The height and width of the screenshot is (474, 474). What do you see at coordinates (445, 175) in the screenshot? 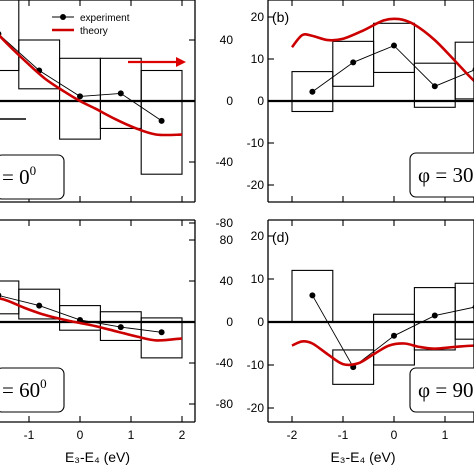
I see `phi-label: φ = 30` at bounding box center [445, 175].